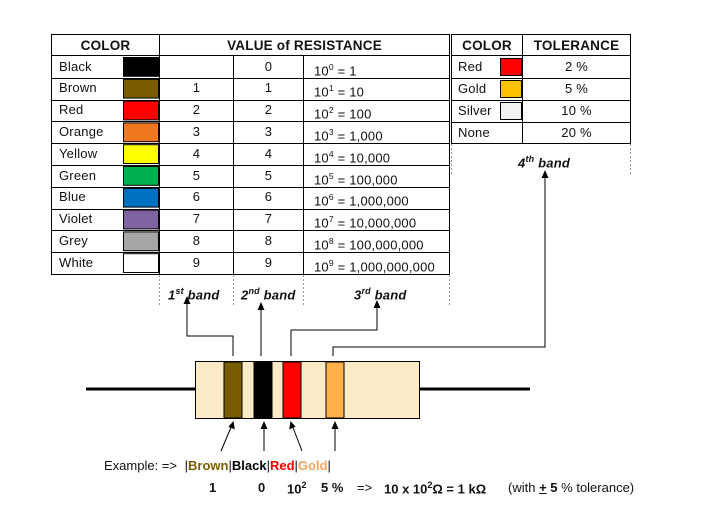 The image size is (718, 515). Describe the element at coordinates (544, 162) in the screenshot. I see `band-label-4: 4th band` at that location.